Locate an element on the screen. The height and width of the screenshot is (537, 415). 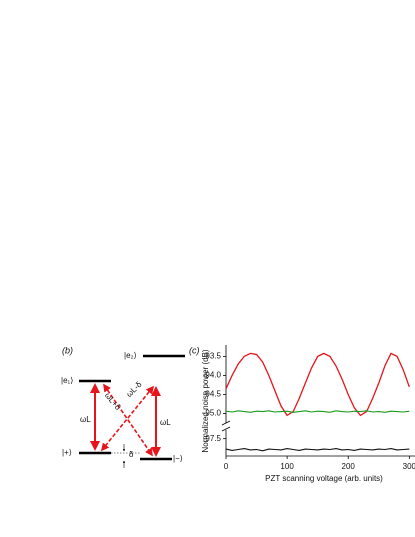
transition-label: ωL-δ is located at coordinates (134, 389).